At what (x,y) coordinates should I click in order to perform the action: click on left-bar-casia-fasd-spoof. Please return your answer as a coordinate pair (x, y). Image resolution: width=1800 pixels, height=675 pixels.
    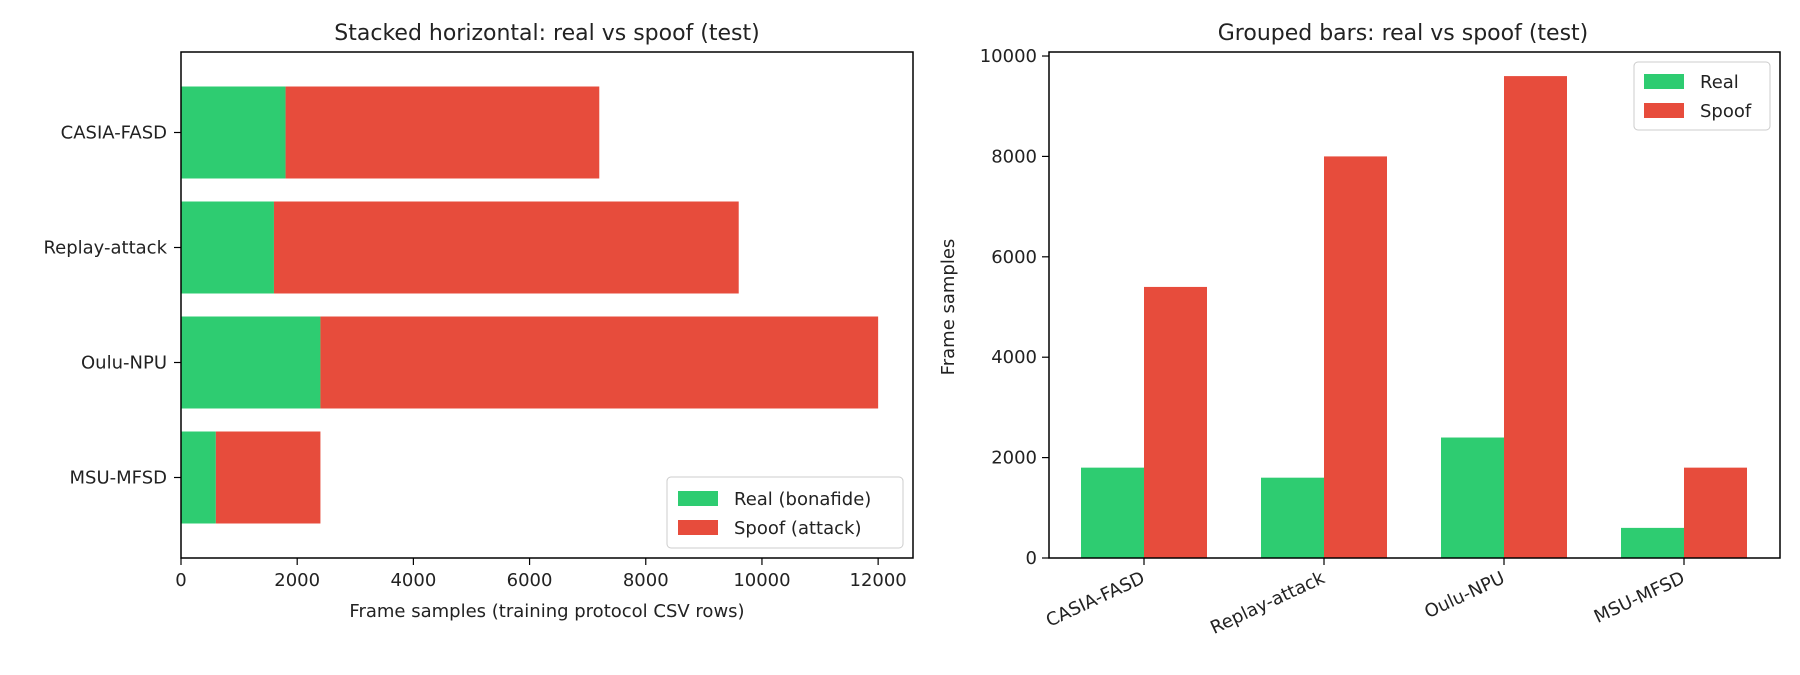
    Looking at the image, I should click on (442, 132).